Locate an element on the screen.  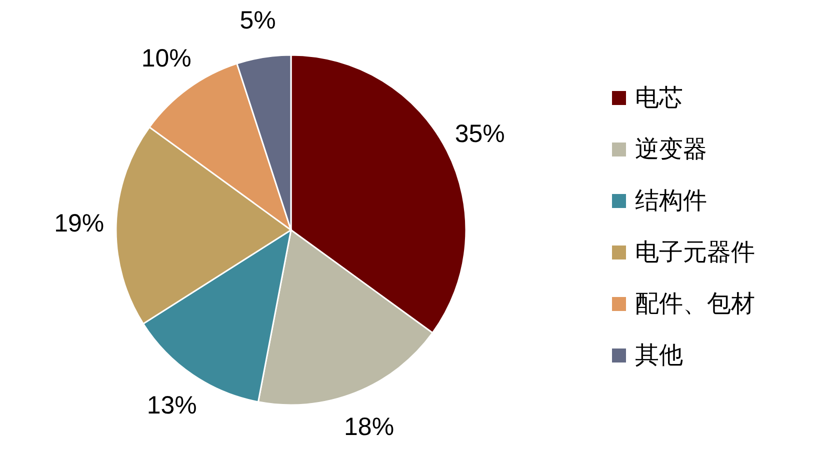
data-label: 18% is located at coordinates (369, 427).